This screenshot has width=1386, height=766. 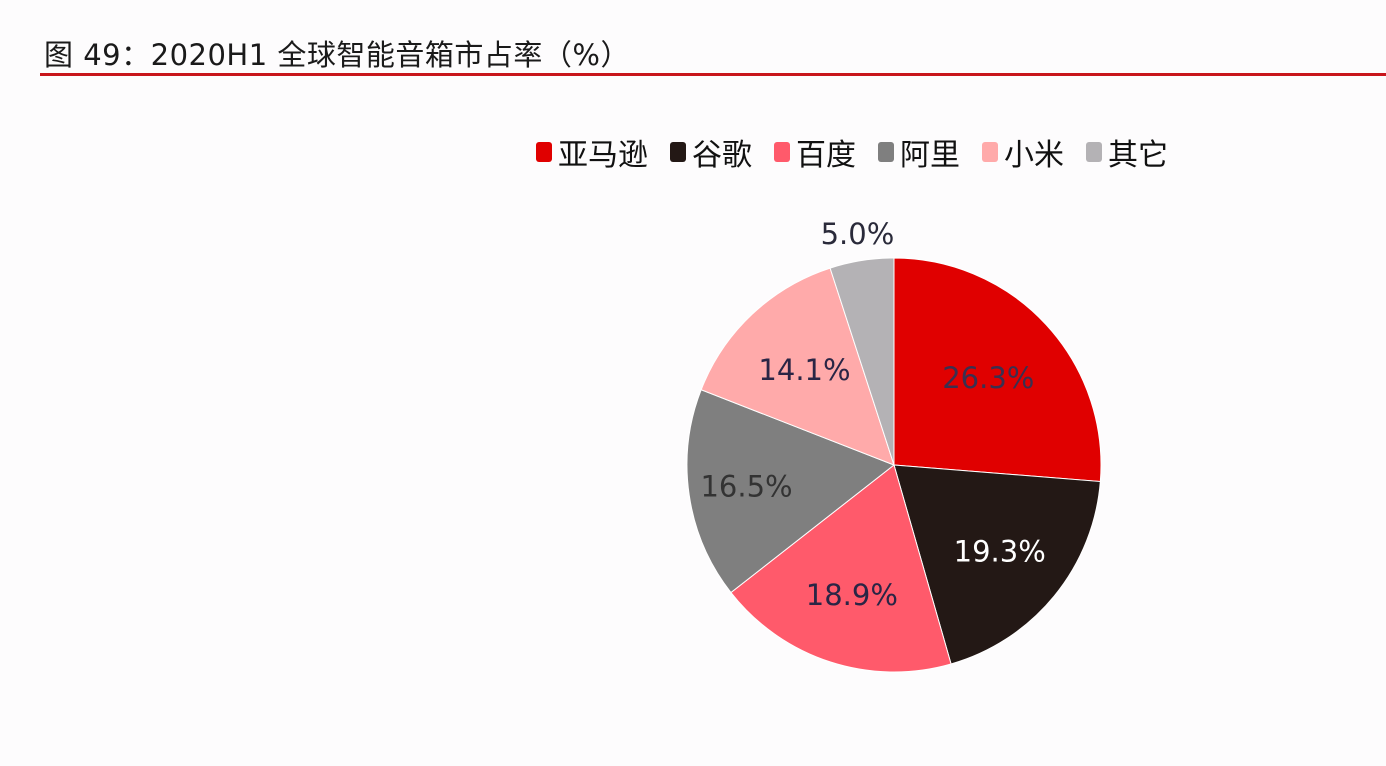 What do you see at coordinates (826, 155) in the screenshot?
I see `legend-label: 百度` at bounding box center [826, 155].